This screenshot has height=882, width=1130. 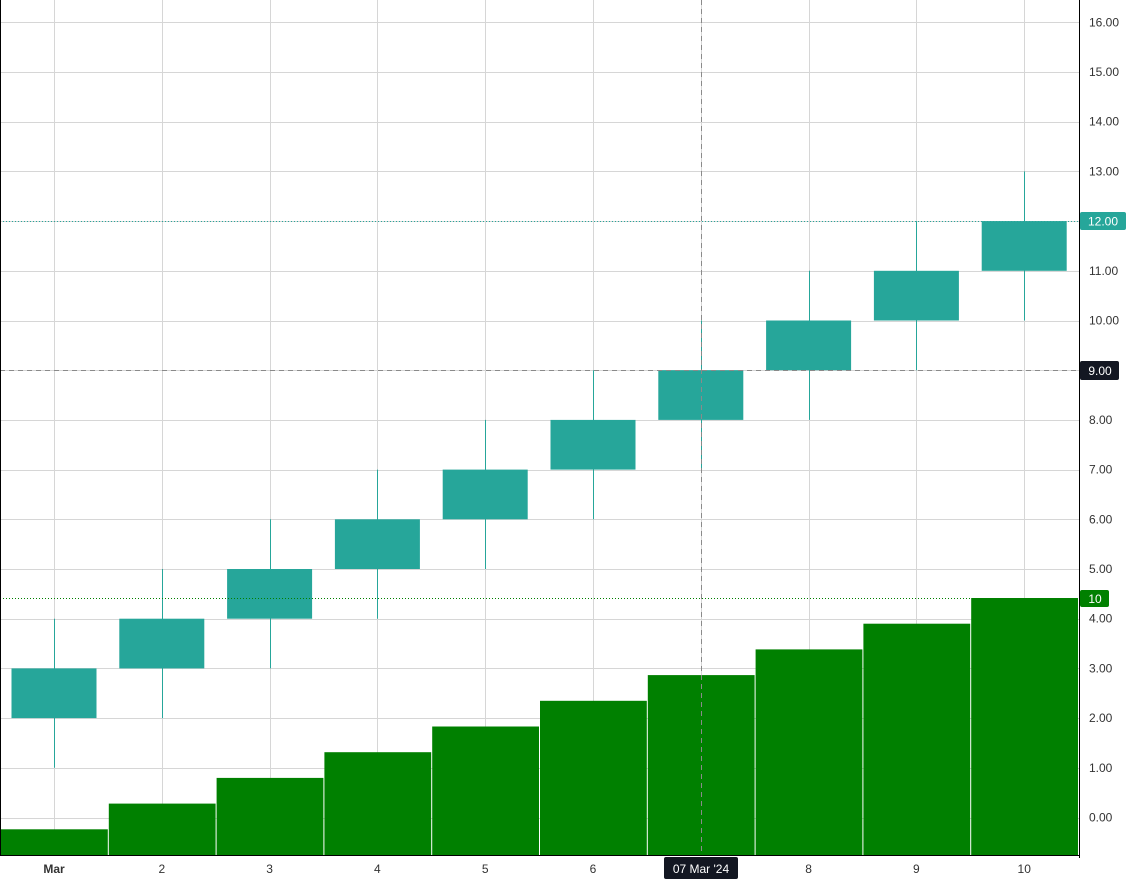 I want to click on crosshair-date-badge-bg, so click(x=701, y=868).